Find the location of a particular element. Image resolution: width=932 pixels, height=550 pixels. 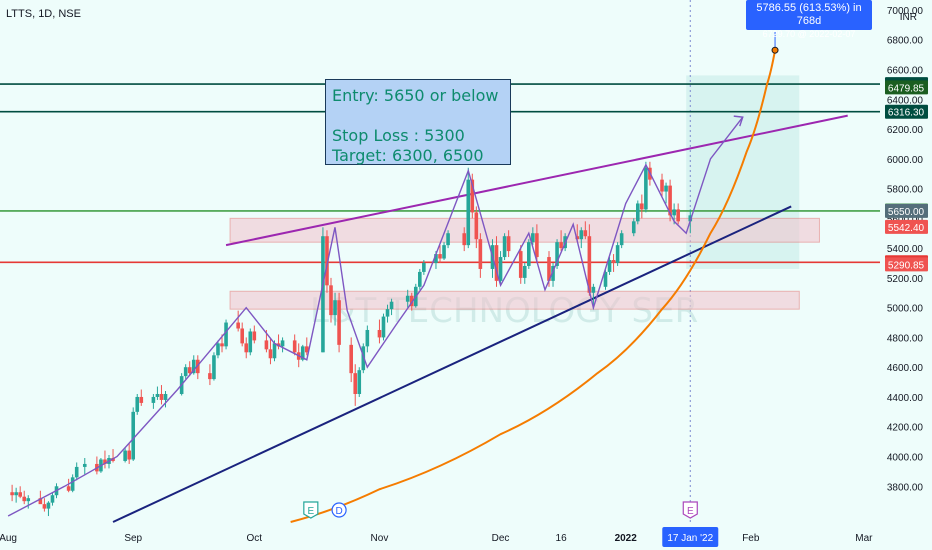

event-marker-2: E is located at coordinates (690, 510).